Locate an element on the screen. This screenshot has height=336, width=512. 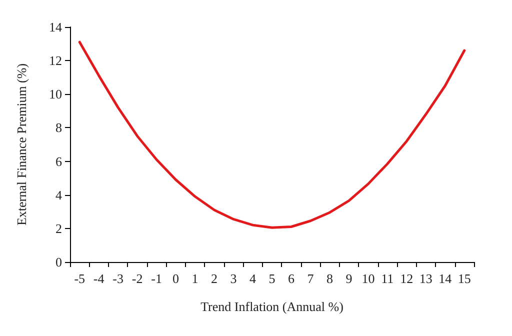
y-tick-label: 10 is located at coordinates (55, 94).